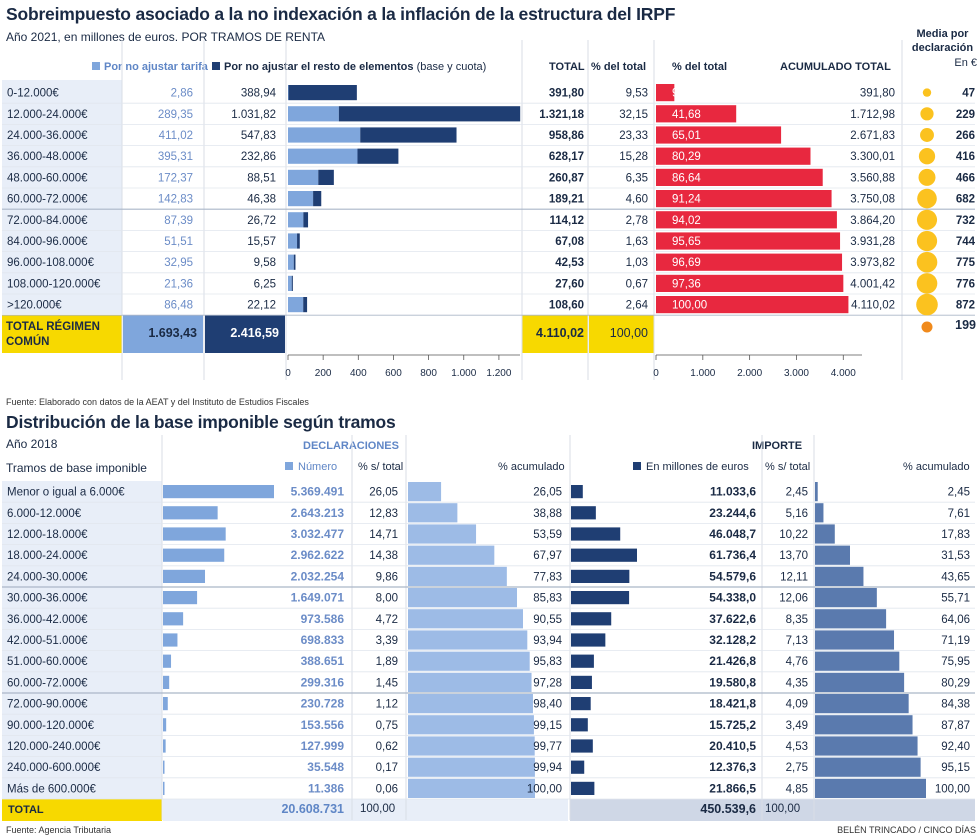 The height and width of the screenshot is (840, 980). I want to click on top-row-label: 24.000-36.000€, so click(47, 136).